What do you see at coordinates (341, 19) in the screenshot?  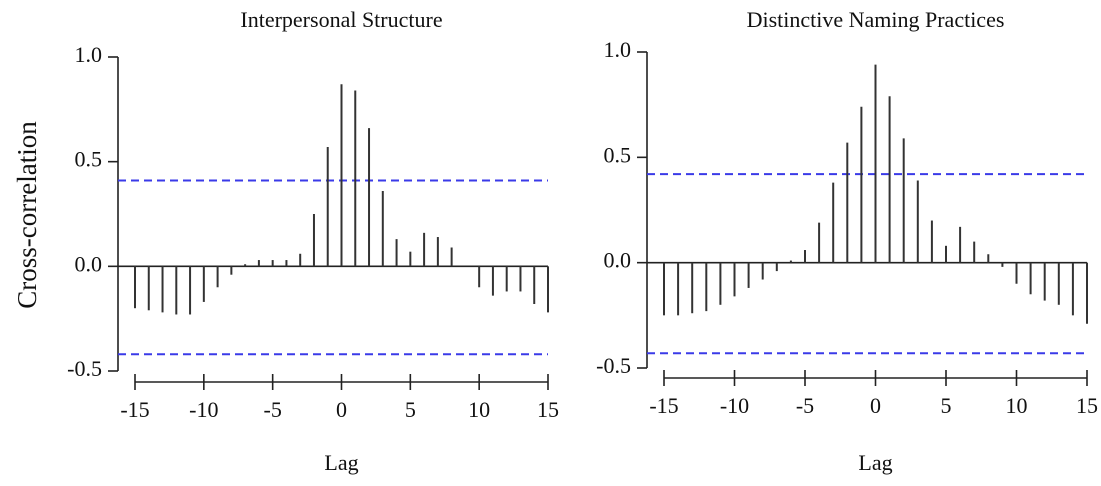 I see `chart-title: Interpersonal Structure` at bounding box center [341, 19].